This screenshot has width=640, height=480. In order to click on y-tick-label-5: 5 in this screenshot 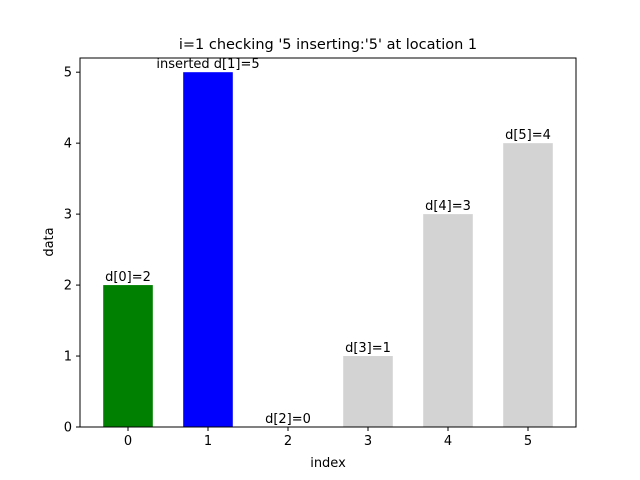, I will do `click(68, 73)`.